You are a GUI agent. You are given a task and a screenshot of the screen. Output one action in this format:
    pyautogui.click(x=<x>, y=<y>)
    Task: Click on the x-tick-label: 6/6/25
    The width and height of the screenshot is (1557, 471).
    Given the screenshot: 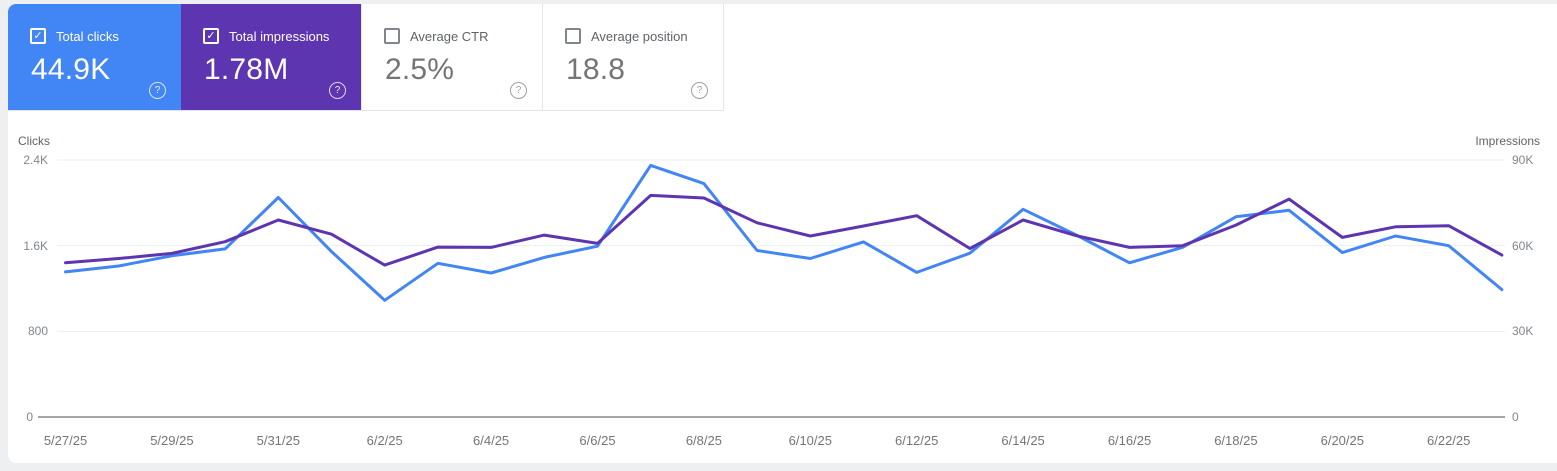 What is the action you would take?
    pyautogui.click(x=597, y=440)
    